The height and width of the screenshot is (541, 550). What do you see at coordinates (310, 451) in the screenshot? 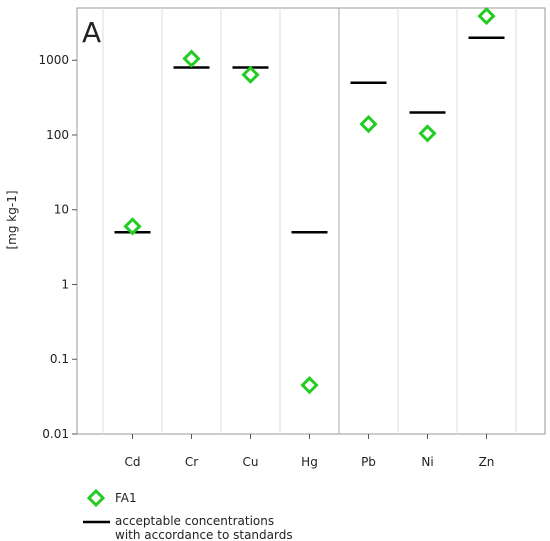
I see `x-axis-labels: Cd Cr Cu Hg Pb Ni Zn` at bounding box center [310, 451].